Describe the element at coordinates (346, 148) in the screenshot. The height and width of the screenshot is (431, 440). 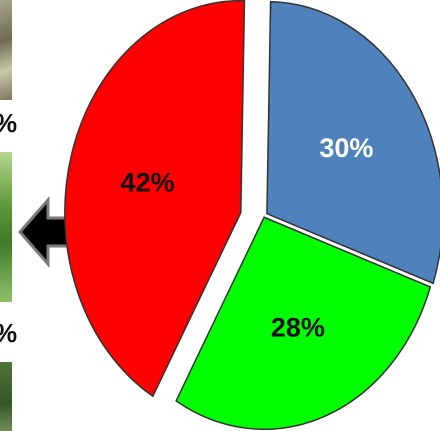
I see `slice-label-1: 30%` at that location.